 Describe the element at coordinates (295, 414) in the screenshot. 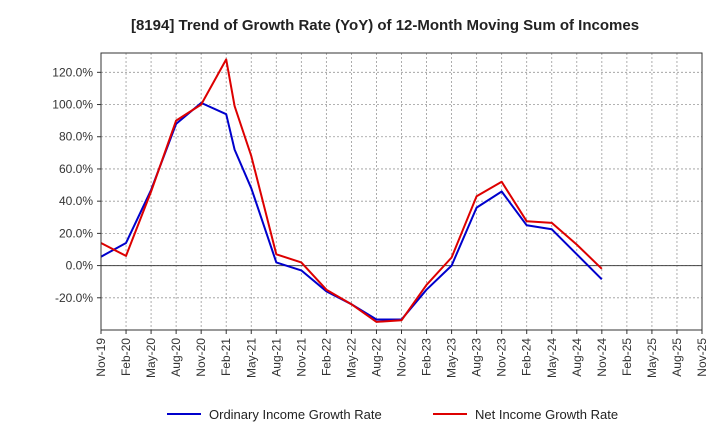

I see `legend-label: Ordinary Income Growth Rate` at that location.